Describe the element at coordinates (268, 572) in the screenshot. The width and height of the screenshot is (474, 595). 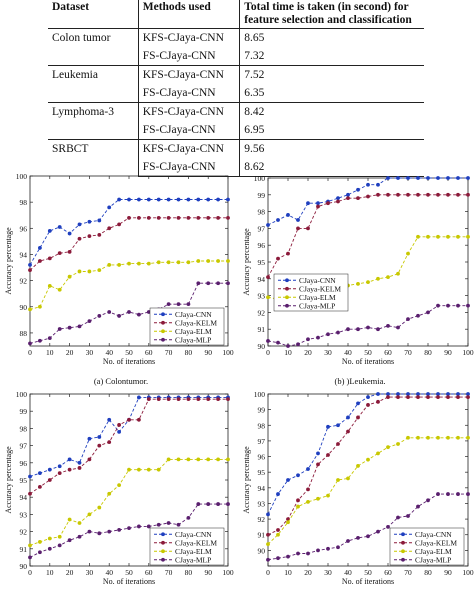
I see `x-tick-label: 0` at that location.